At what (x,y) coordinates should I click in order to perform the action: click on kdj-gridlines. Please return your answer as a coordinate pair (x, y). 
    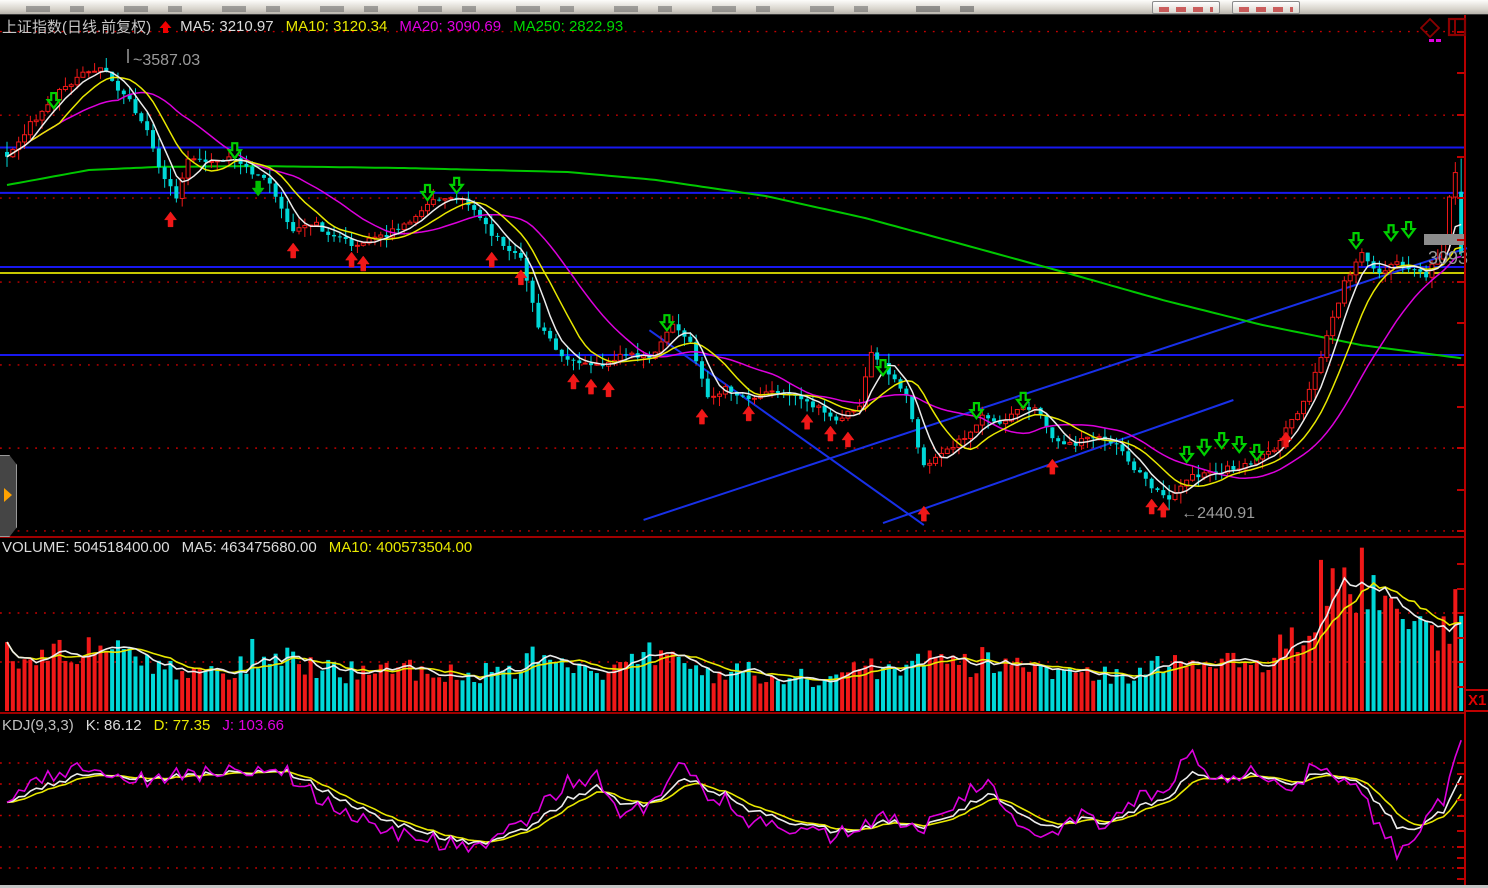
    Looking at the image, I should click on (732, 815).